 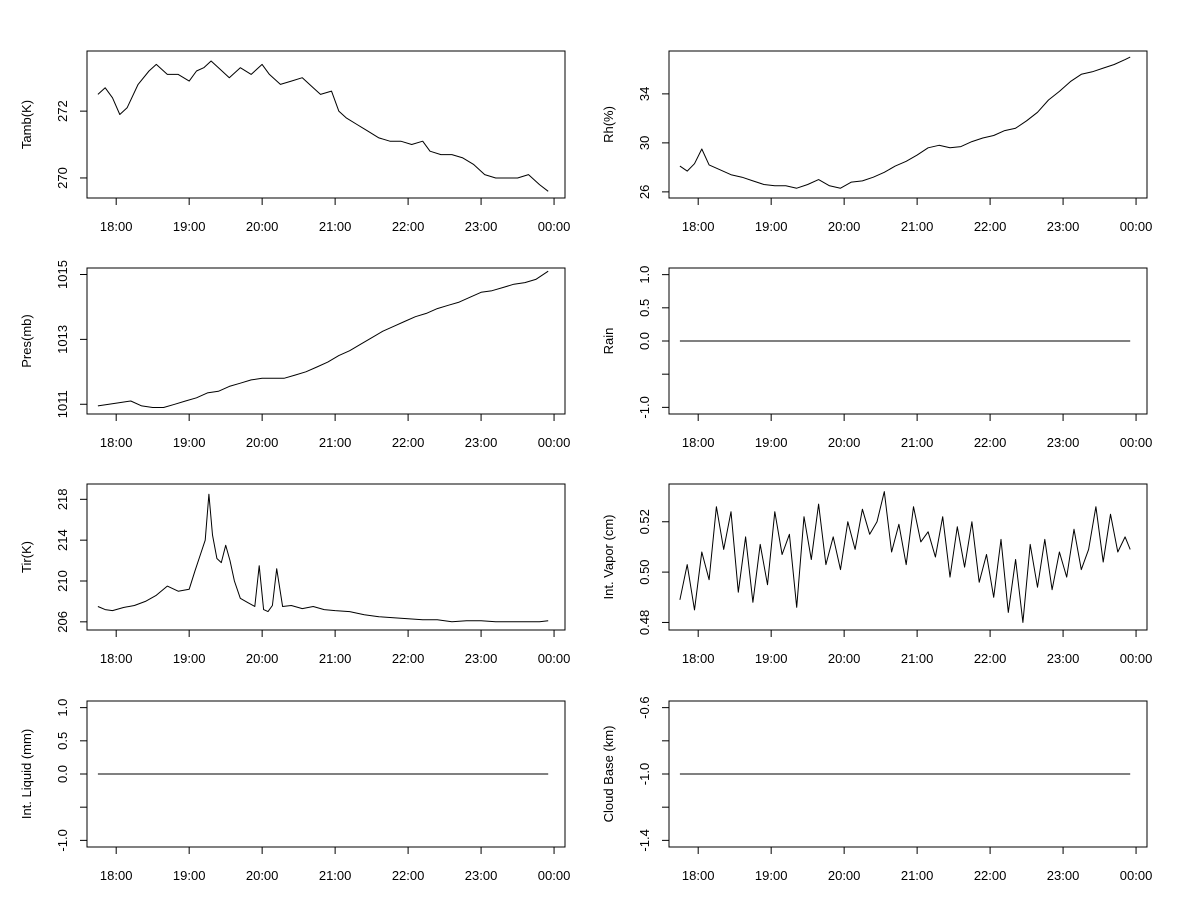 I want to click on y-tick-label: 30, so click(x=644, y=143).